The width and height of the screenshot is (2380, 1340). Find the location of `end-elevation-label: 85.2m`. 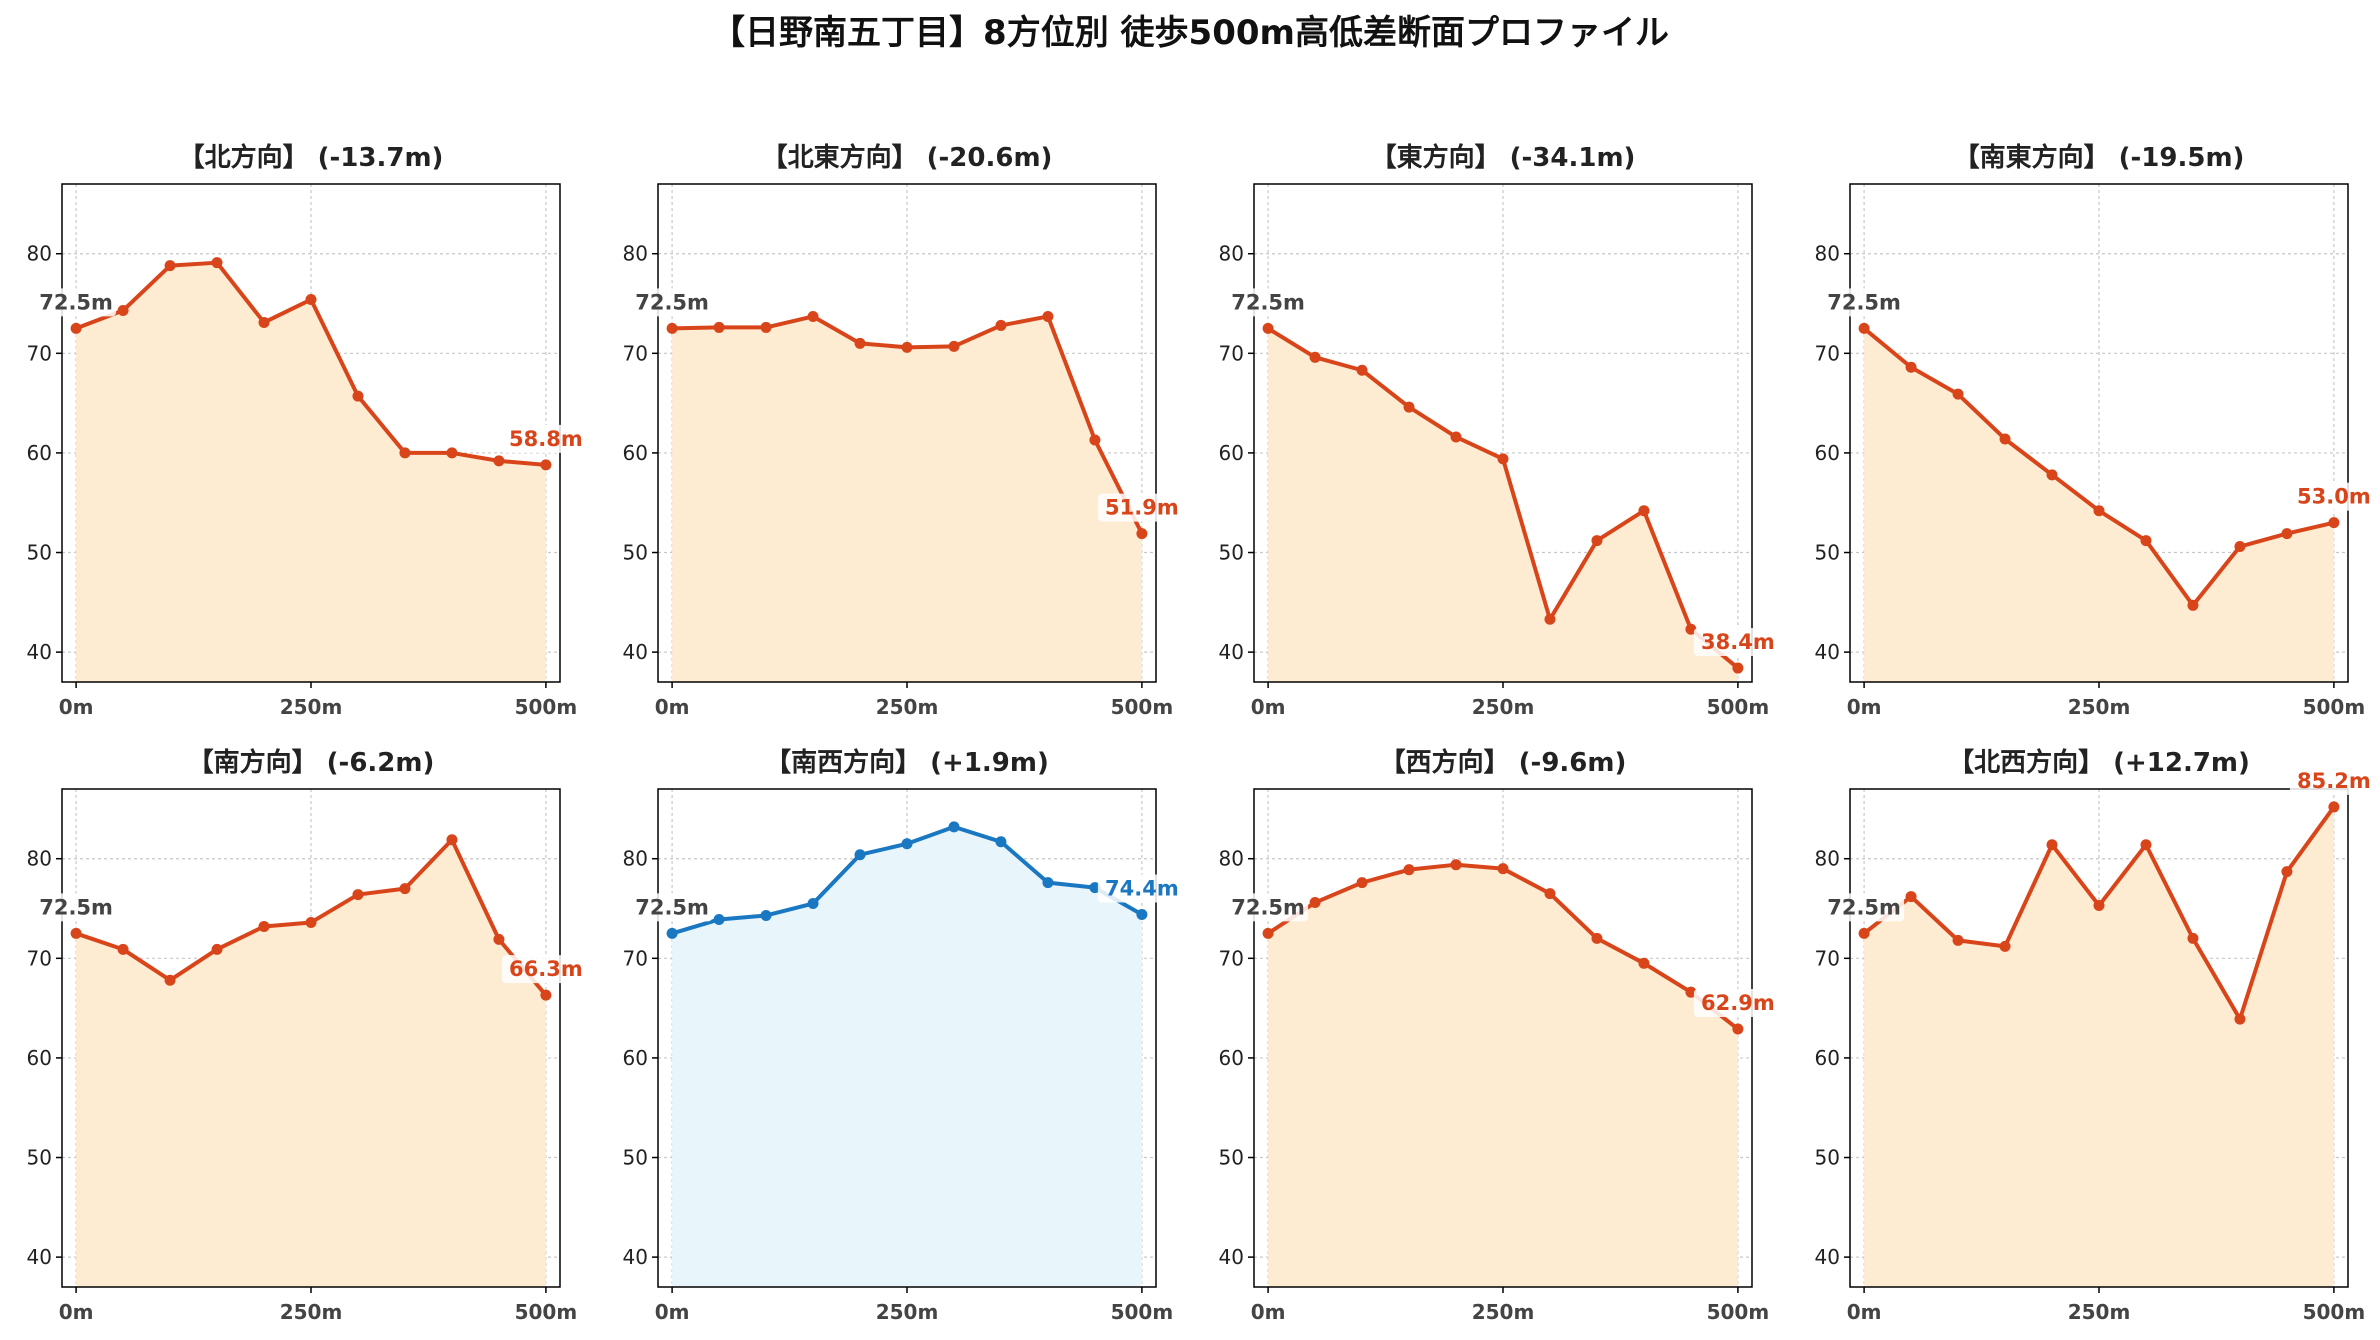

end-elevation-label: 85.2m is located at coordinates (2334, 781).